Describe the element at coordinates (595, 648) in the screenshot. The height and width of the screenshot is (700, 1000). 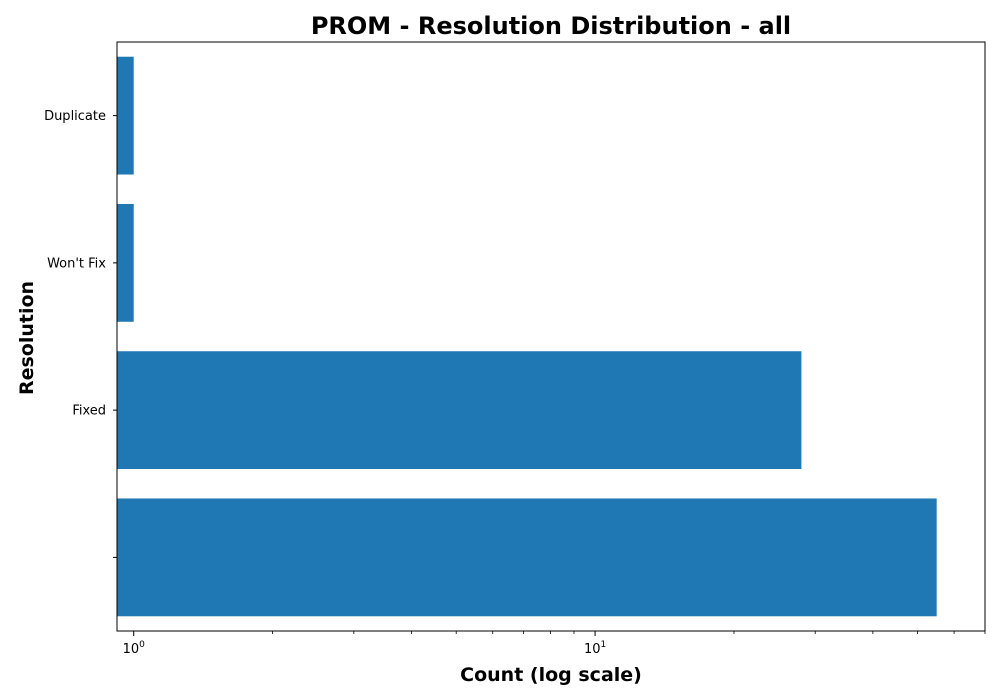
I see `x-tick-label-1: 10¹` at that location.